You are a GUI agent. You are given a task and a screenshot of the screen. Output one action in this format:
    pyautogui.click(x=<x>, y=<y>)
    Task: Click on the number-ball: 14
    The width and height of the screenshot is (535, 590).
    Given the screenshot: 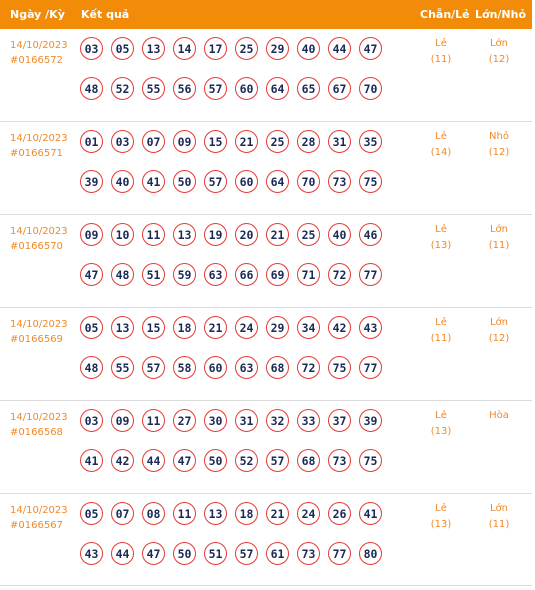 What is the action you would take?
    pyautogui.click(x=184, y=48)
    